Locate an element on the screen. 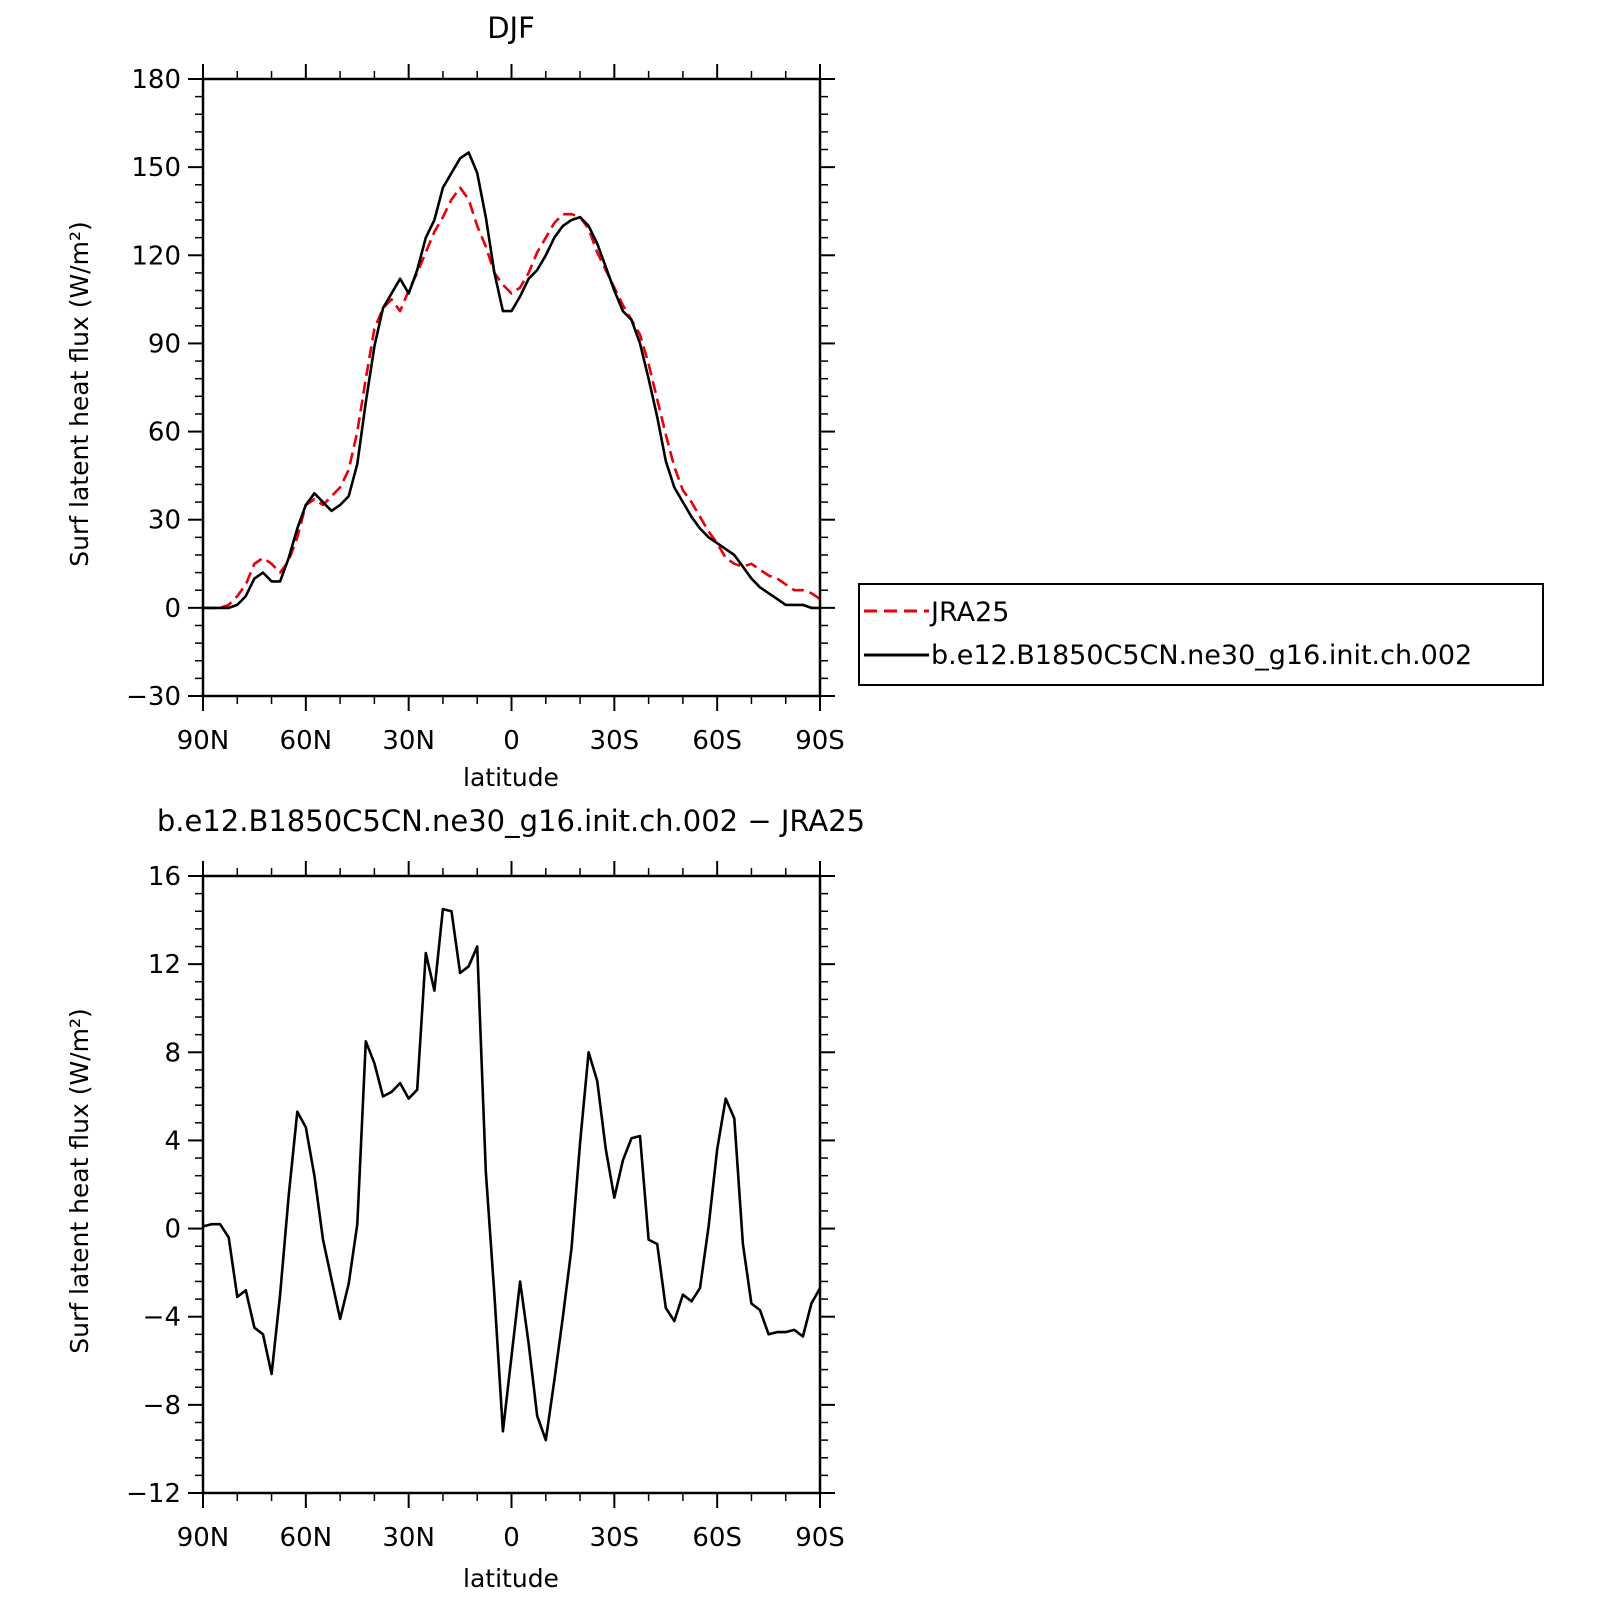  top-ytick-label: 150 is located at coordinates (156, 168).